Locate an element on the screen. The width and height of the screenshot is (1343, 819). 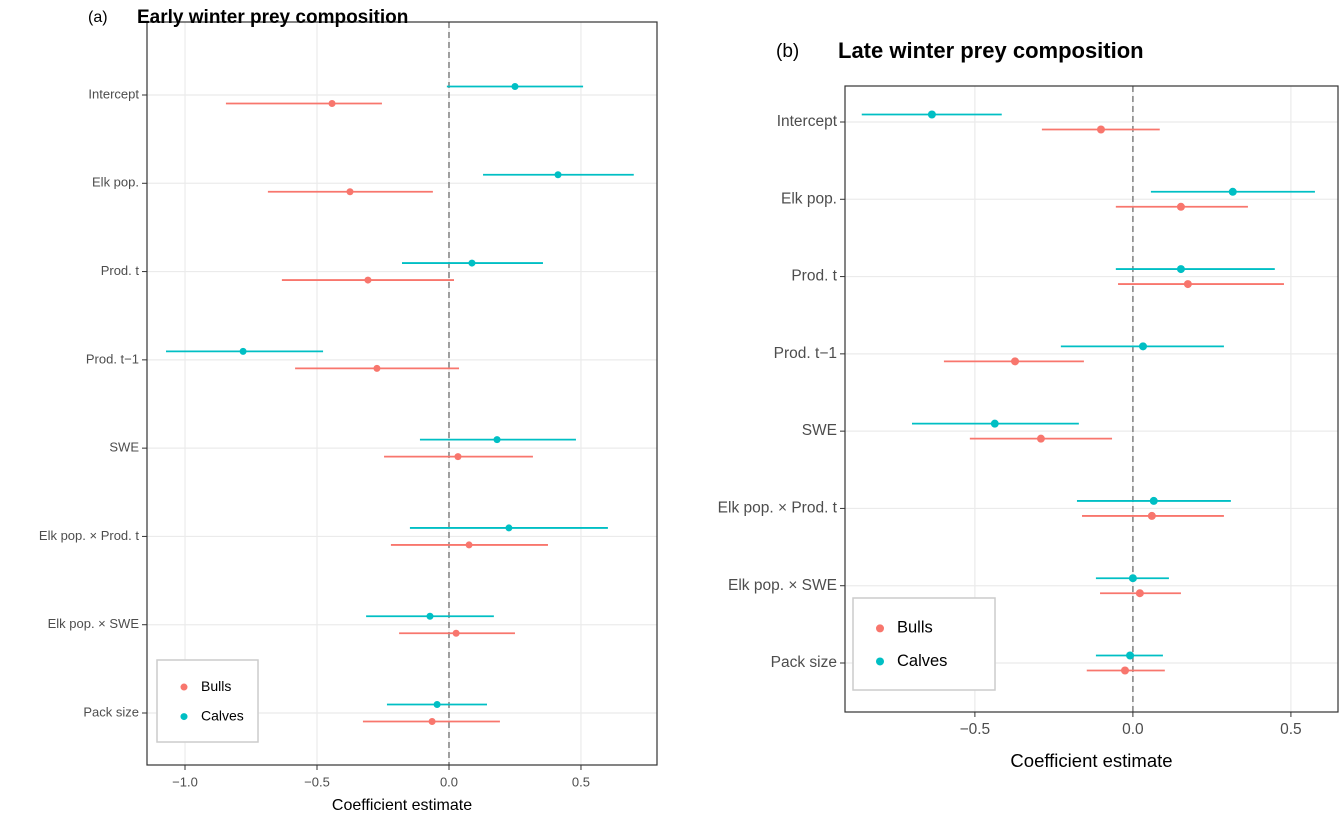
chart-title: Early winter prey composition is located at coordinates (272, 17).